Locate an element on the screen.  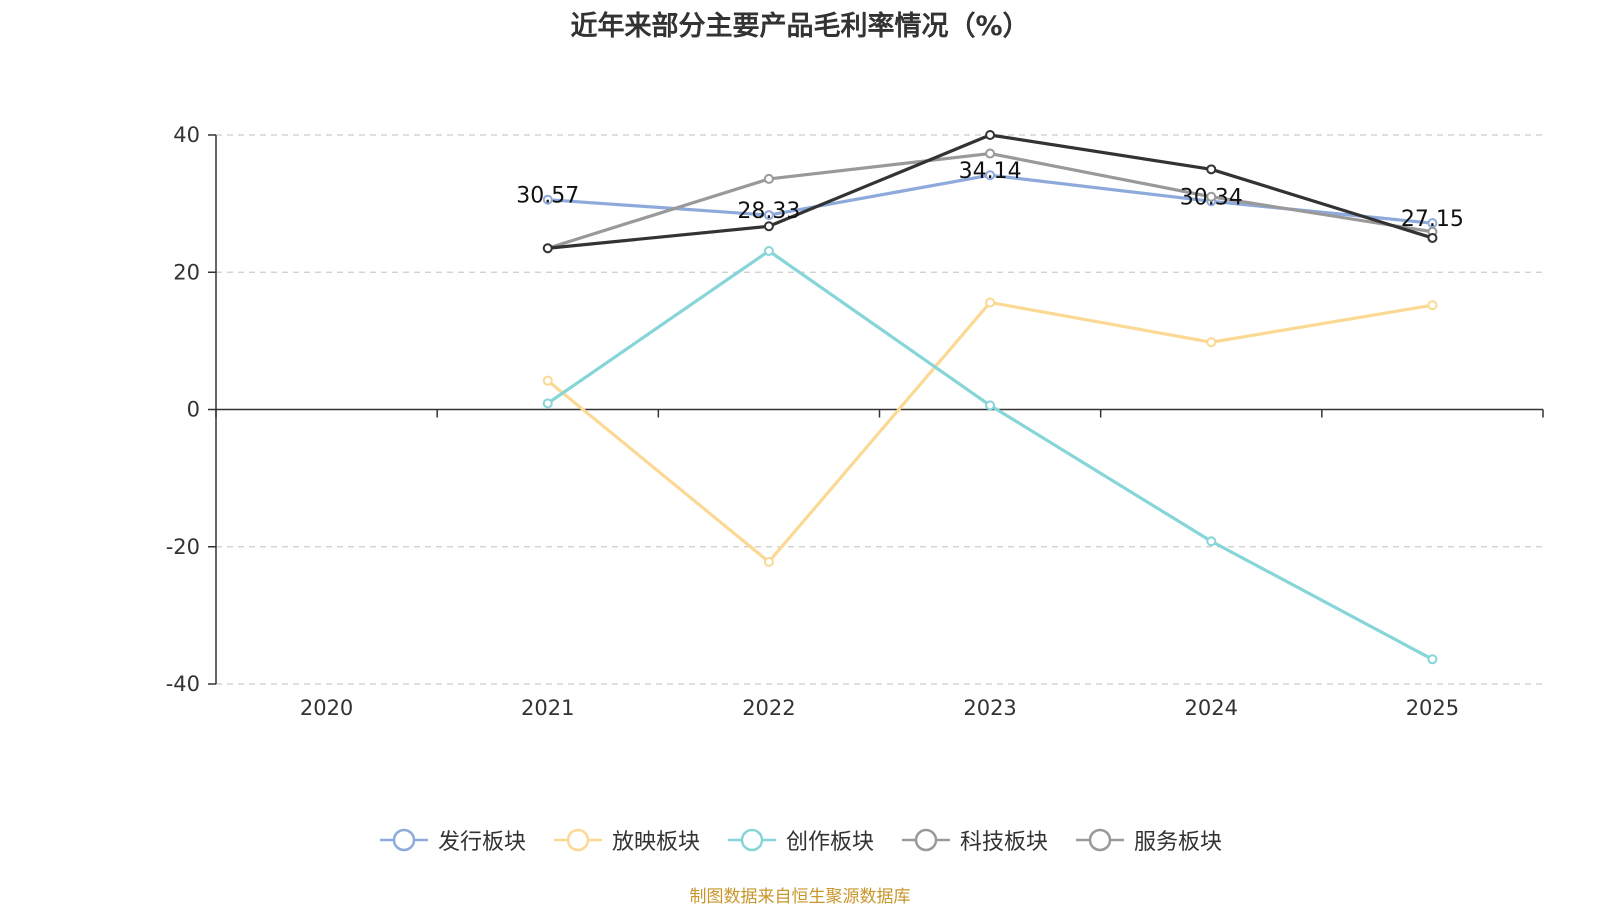
y-tick-label: 40 is located at coordinates (186, 135).